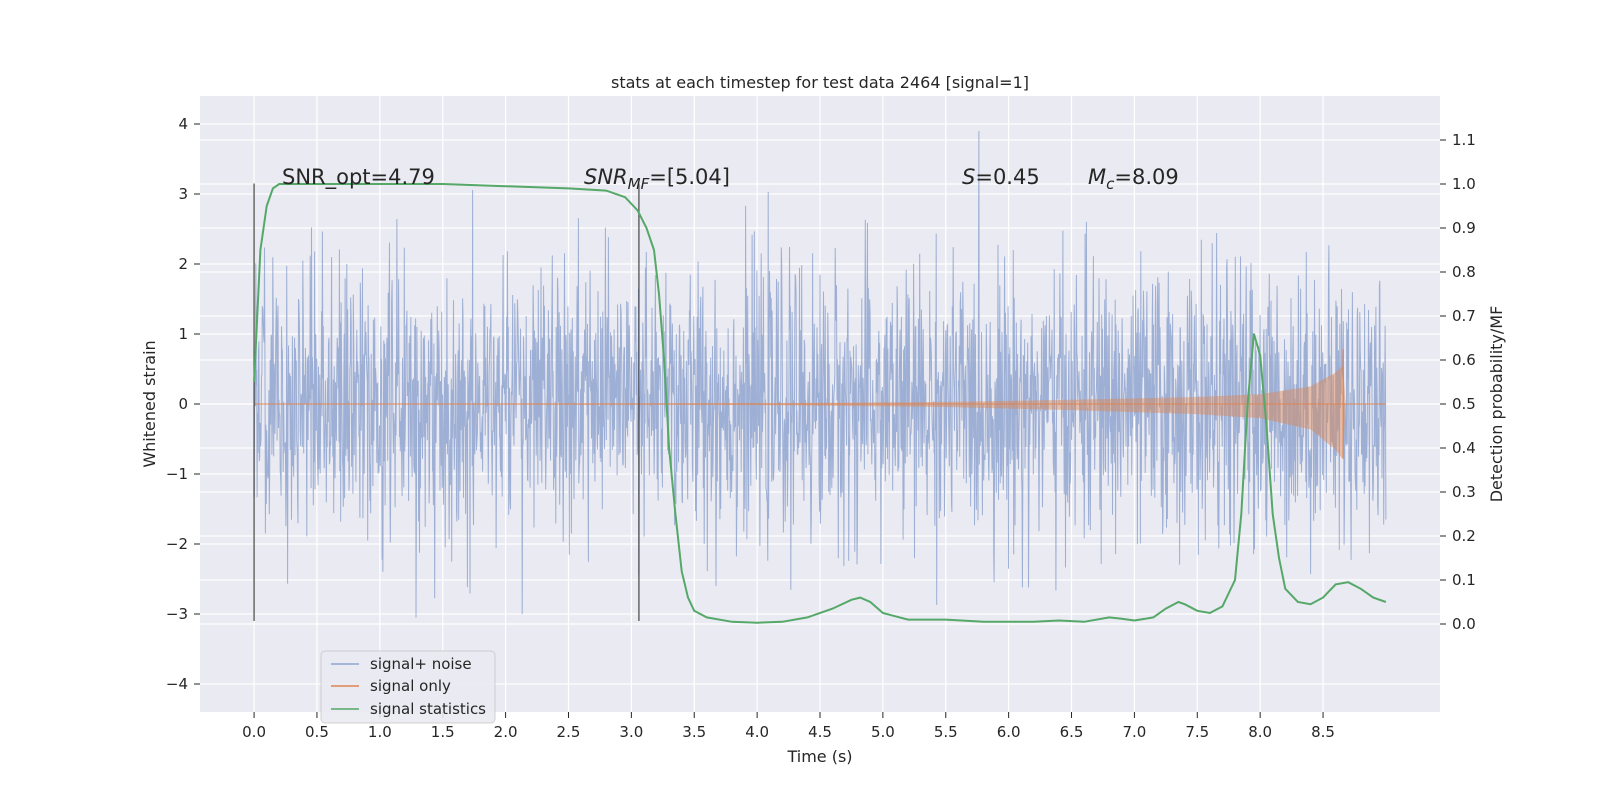 The width and height of the screenshot is (1600, 800). I want to click on vertical-markers, so click(446, 402).